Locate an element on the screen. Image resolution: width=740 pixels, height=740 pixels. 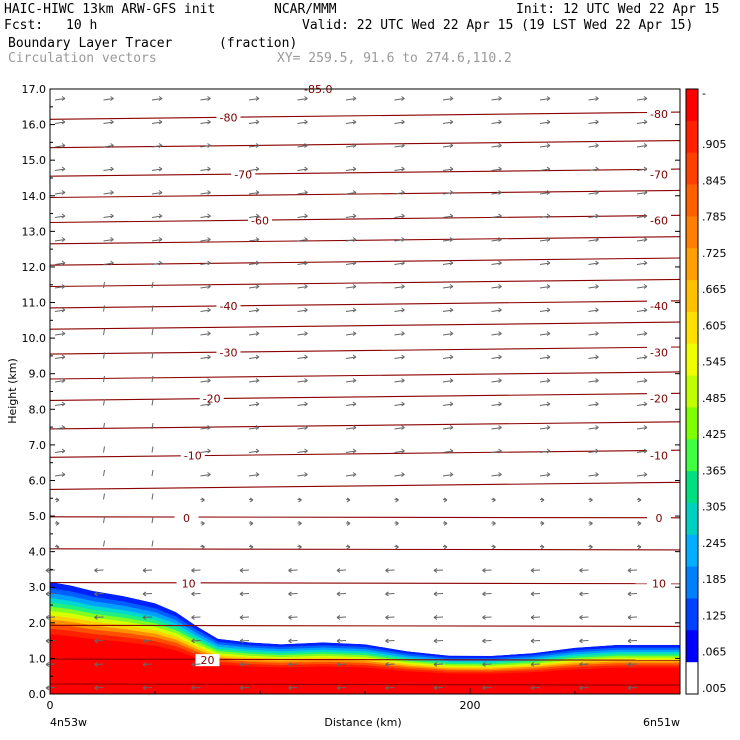
tracer-fill-group is located at coordinates (365, 637).